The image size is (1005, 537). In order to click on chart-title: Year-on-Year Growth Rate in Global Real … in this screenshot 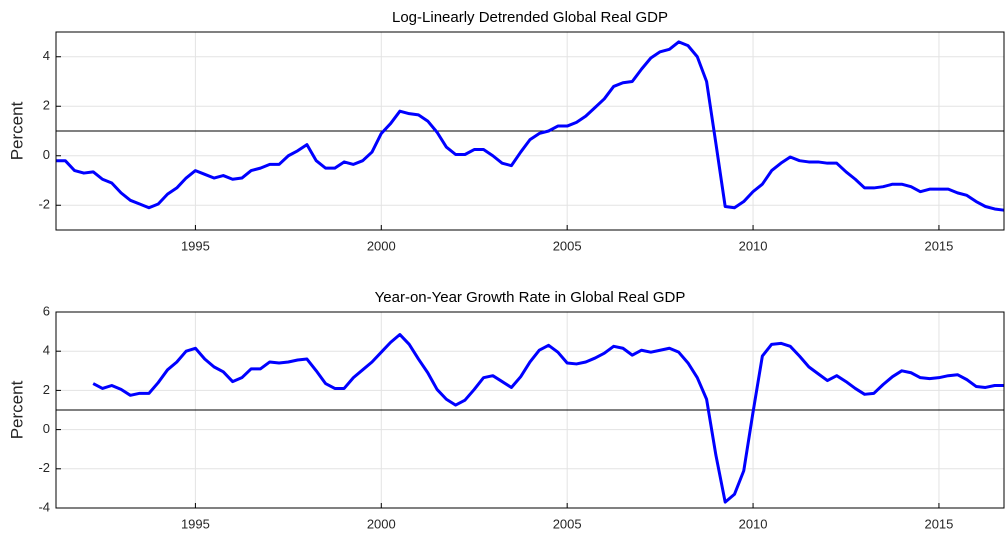, I will do `click(530, 297)`.